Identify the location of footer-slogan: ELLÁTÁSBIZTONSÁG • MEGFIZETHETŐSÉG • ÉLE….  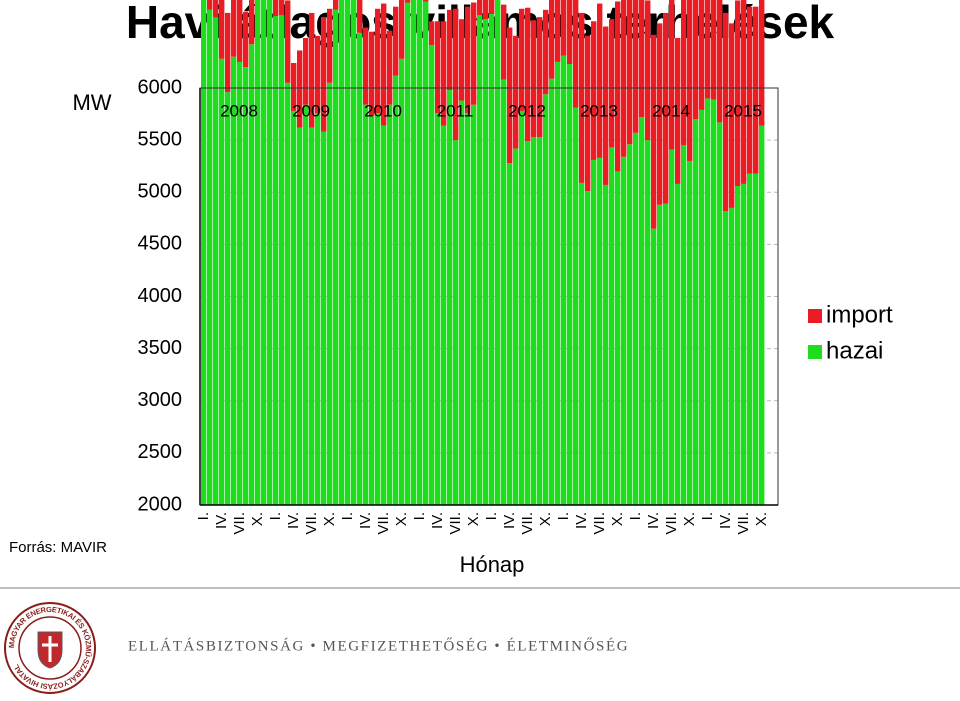
(378, 645).